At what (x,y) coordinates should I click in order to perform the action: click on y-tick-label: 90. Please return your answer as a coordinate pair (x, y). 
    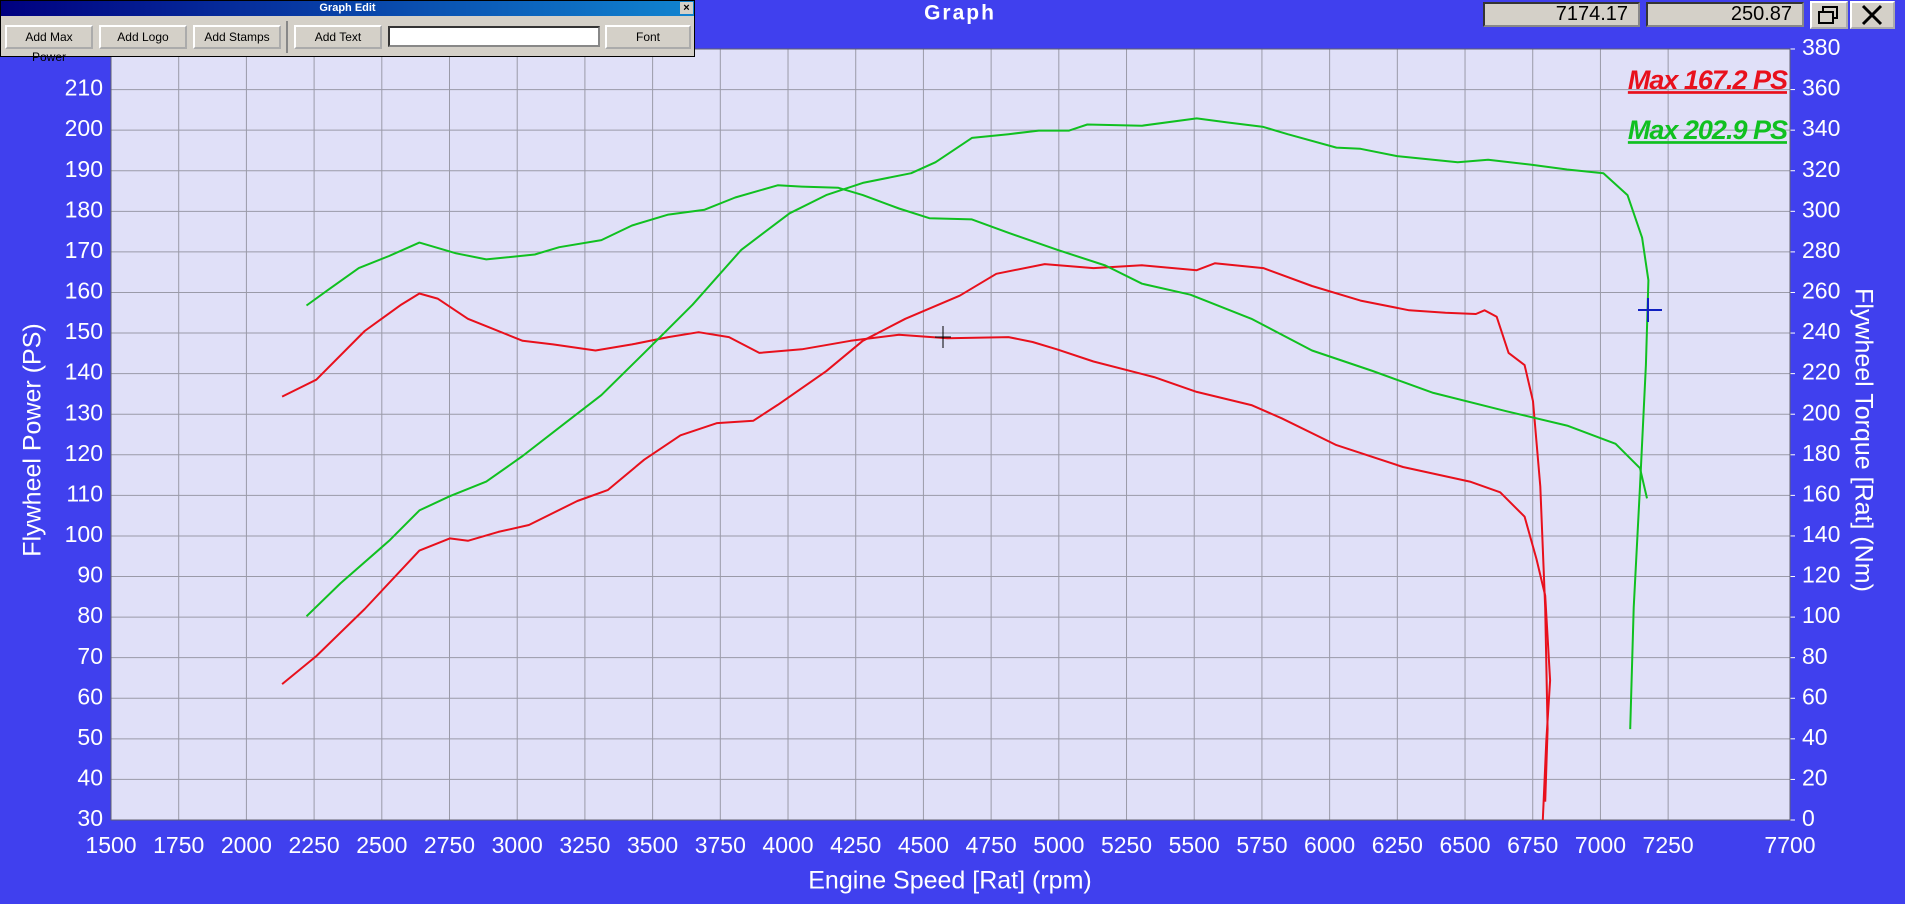
    Looking at the image, I should click on (90, 575).